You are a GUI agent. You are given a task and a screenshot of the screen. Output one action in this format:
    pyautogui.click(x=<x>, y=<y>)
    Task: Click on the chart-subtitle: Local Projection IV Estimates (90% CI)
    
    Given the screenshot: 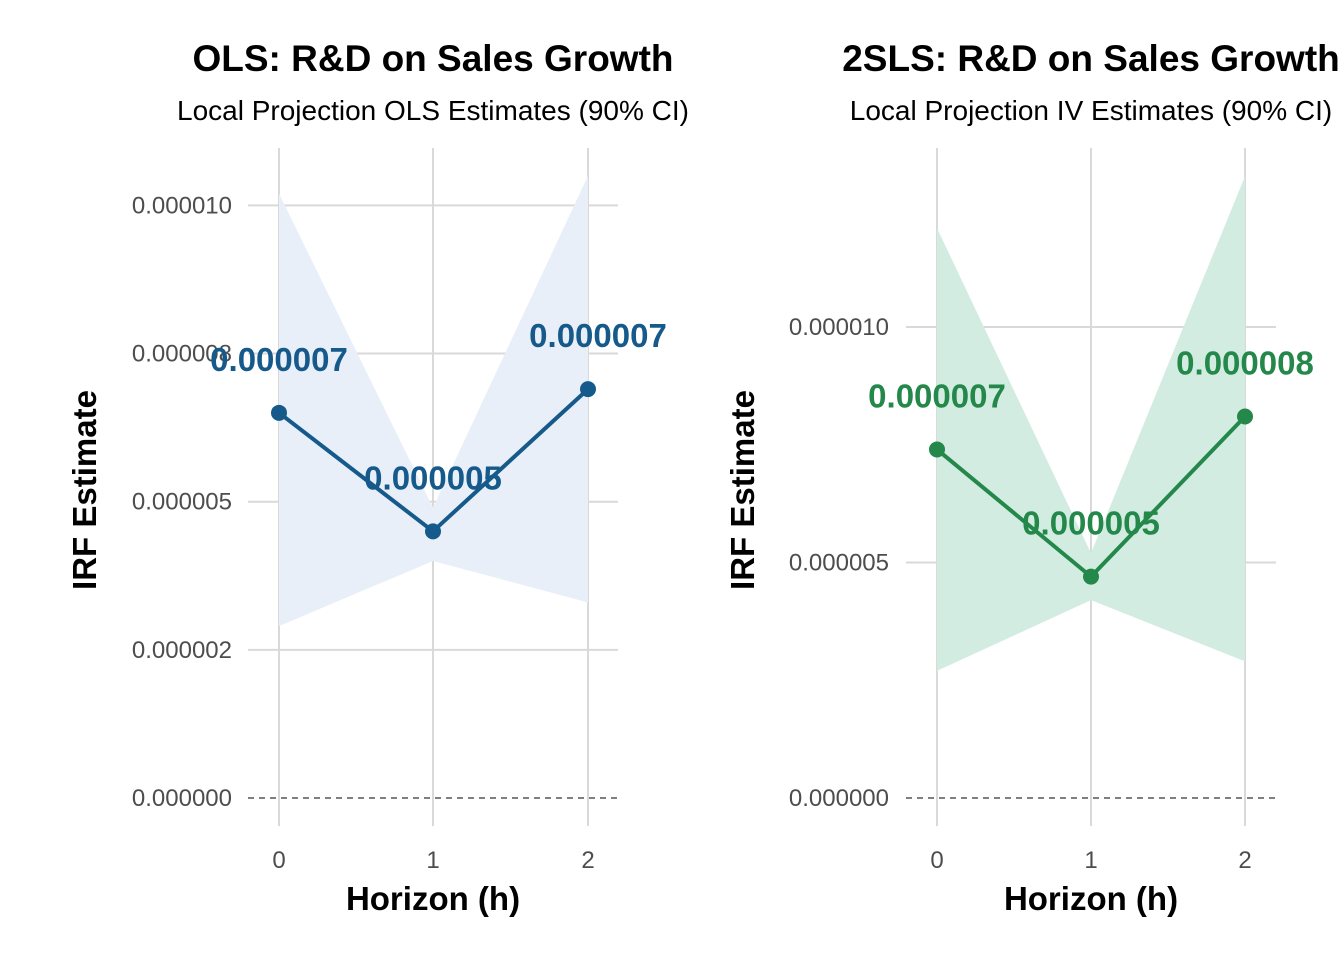 What is the action you would take?
    pyautogui.click(x=1091, y=110)
    